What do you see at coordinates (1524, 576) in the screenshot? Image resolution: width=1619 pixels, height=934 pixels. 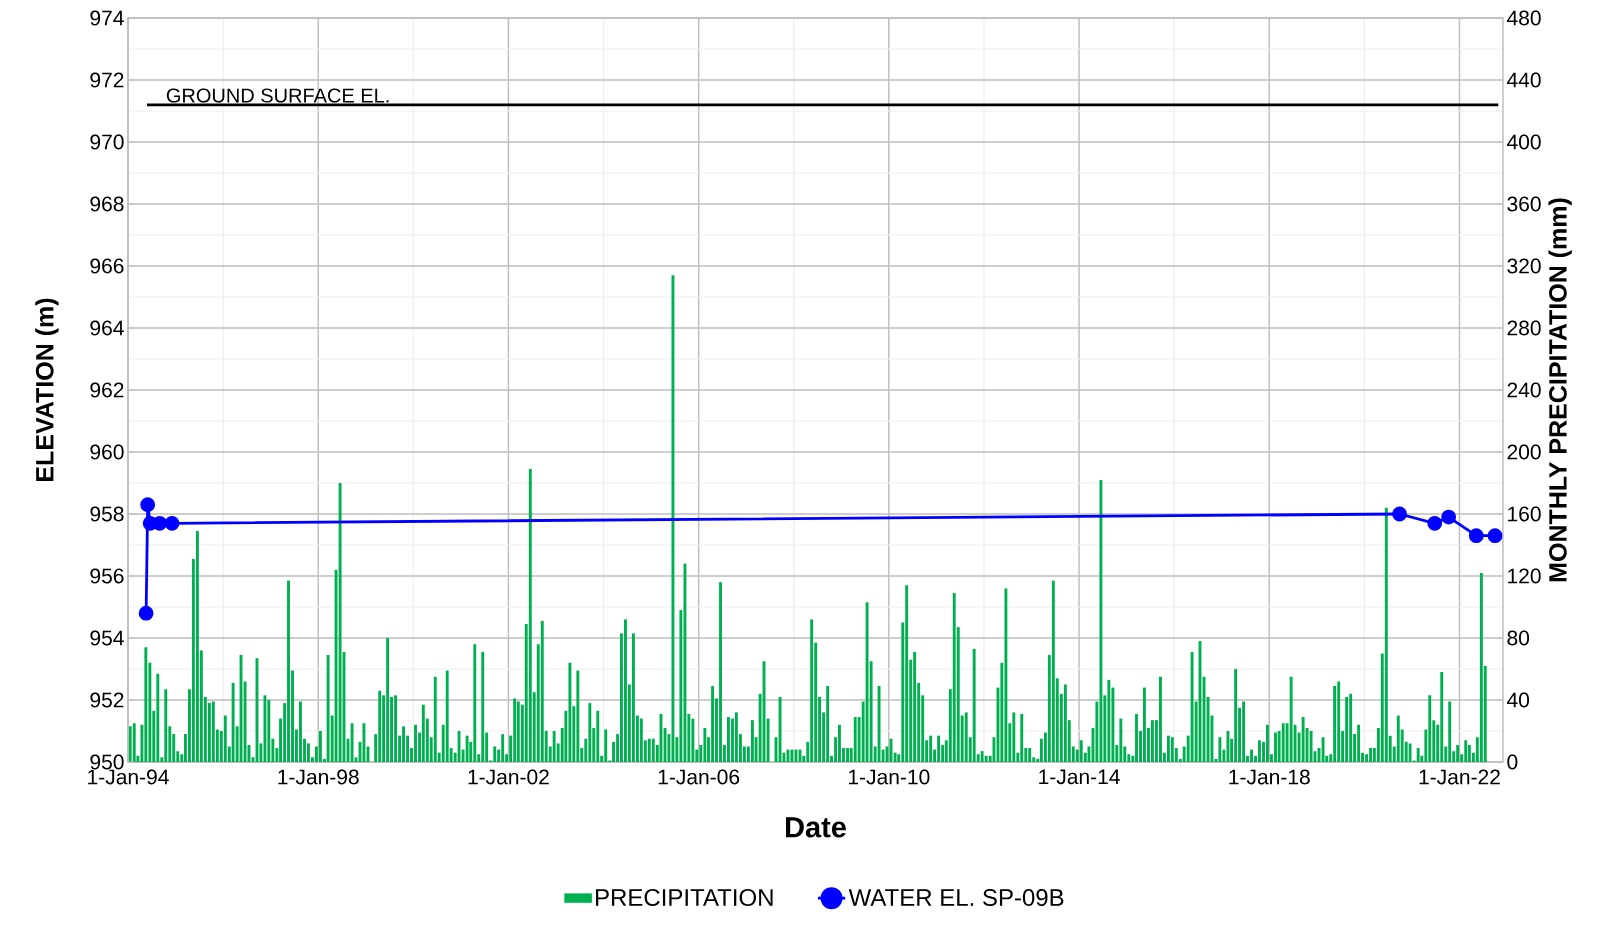 I see `y2-tick-label: 120` at bounding box center [1524, 576].